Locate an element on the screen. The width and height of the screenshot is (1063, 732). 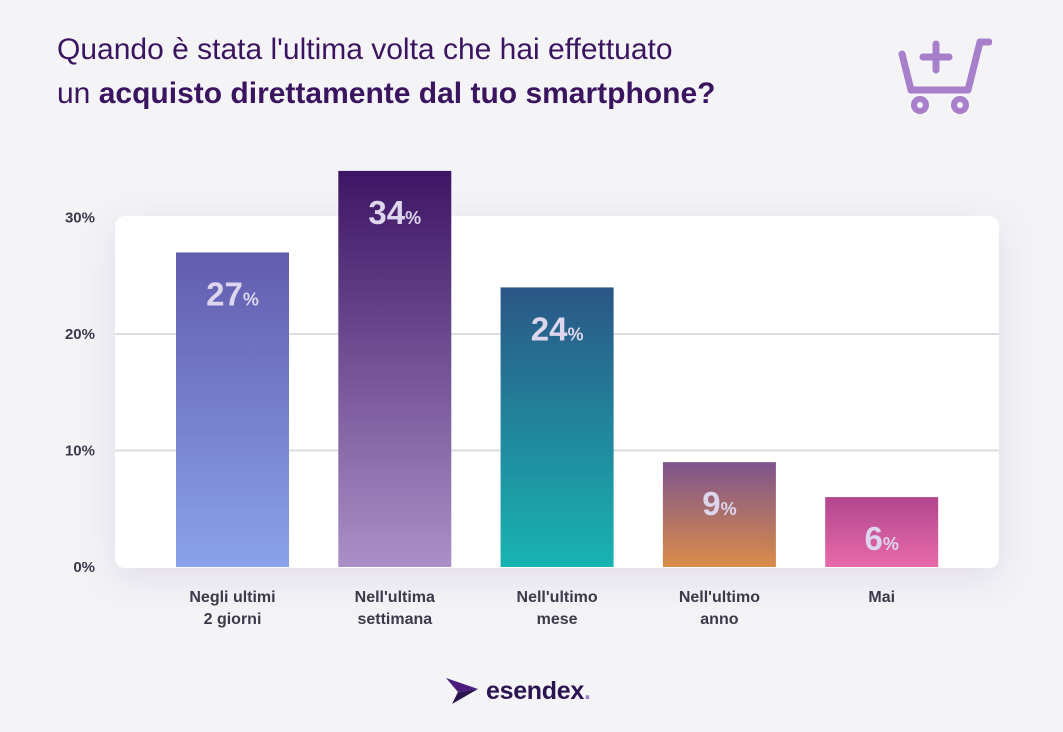
esendex-logo-mark-icon is located at coordinates (462, 691).